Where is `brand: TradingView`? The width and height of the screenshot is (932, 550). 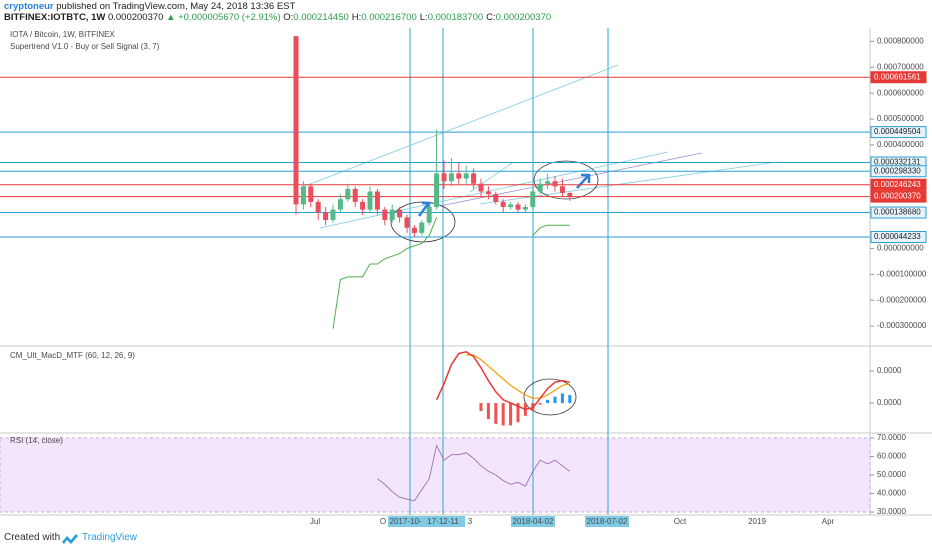
brand: TradingView is located at coordinates (110, 537).